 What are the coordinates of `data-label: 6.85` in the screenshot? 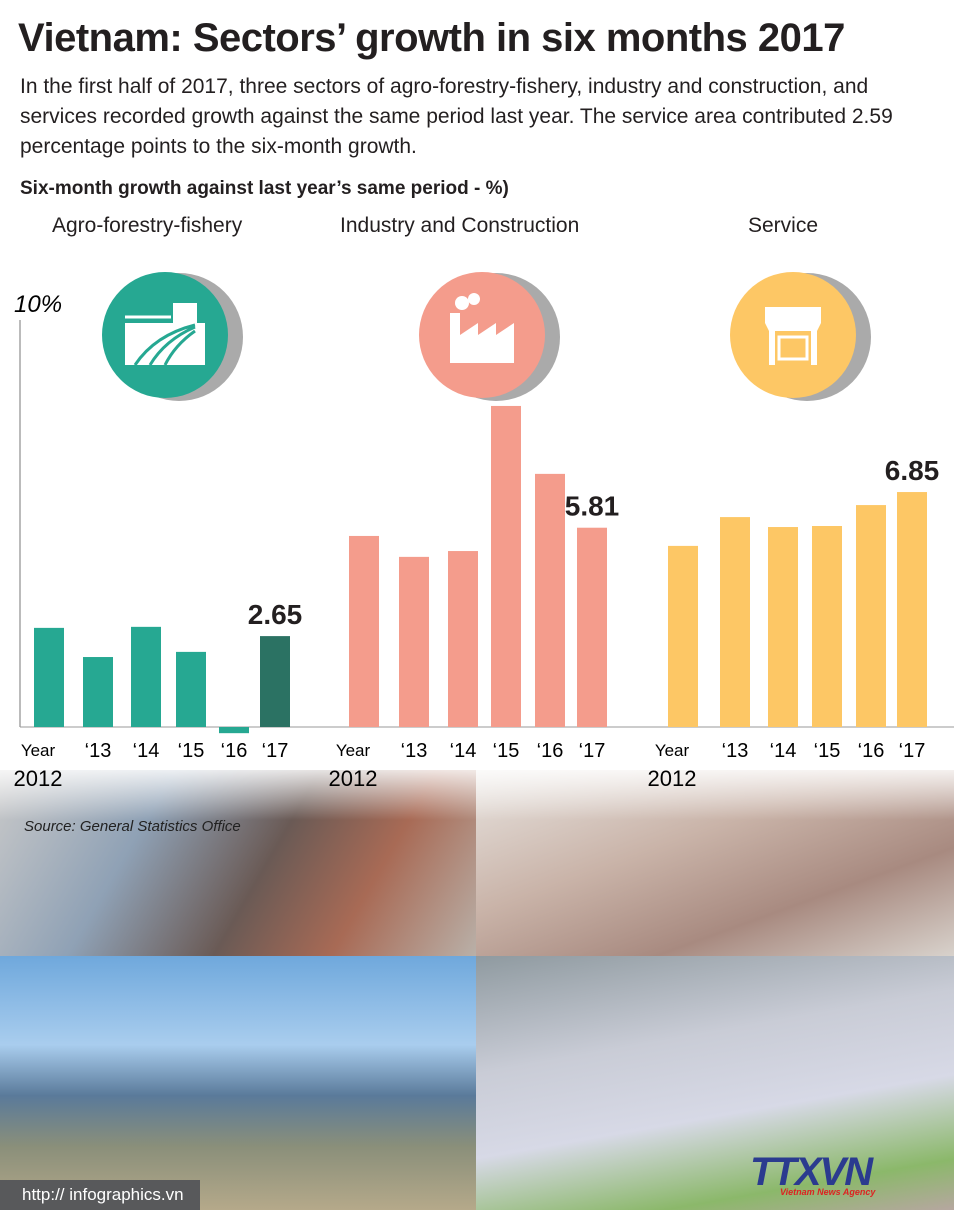 It's located at (912, 470).